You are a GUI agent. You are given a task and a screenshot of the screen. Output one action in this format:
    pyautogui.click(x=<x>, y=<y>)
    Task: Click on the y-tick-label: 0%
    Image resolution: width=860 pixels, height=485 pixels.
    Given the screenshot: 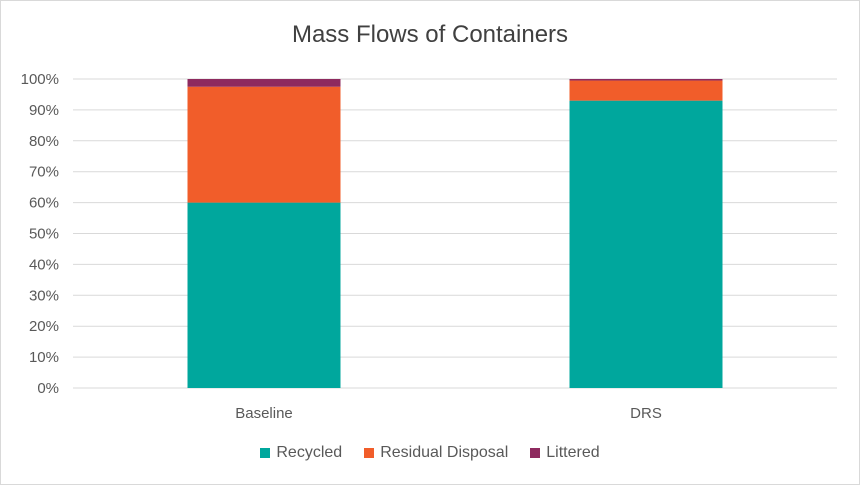 What is the action you would take?
    pyautogui.click(x=48, y=388)
    